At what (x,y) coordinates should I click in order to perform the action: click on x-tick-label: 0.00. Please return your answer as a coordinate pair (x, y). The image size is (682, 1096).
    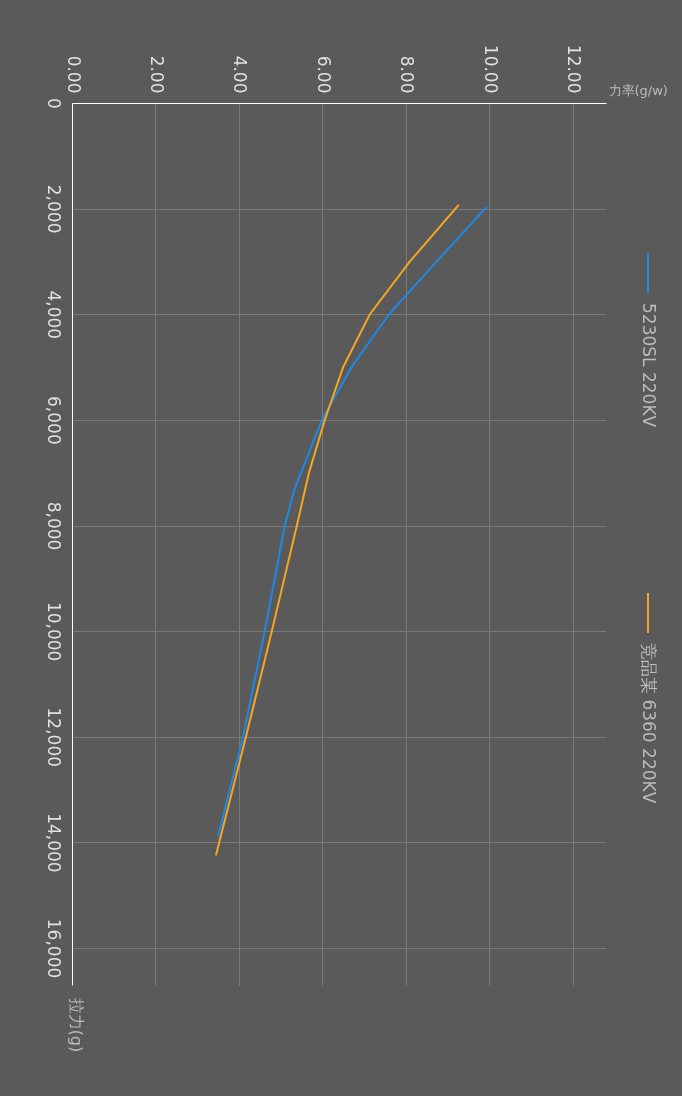
    Looking at the image, I should click on (73, 74).